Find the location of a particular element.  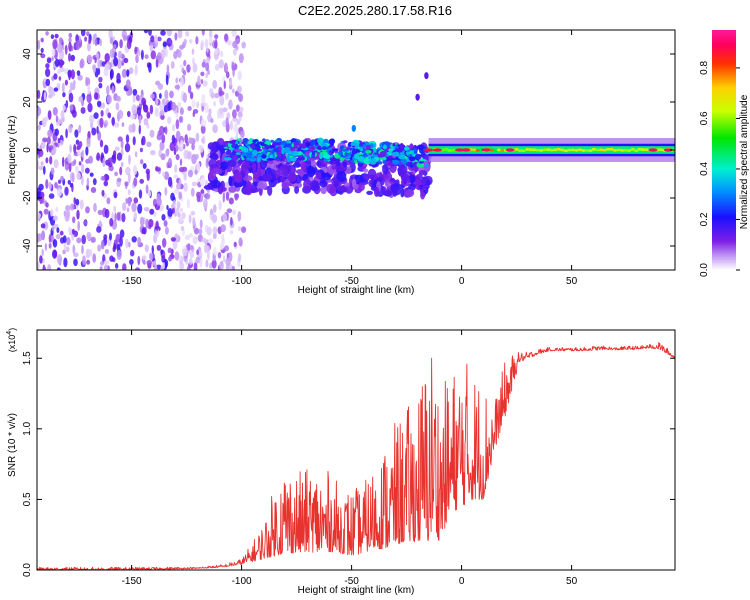

snr-y-multiplier-base: (x10 is located at coordinates (12, 344).